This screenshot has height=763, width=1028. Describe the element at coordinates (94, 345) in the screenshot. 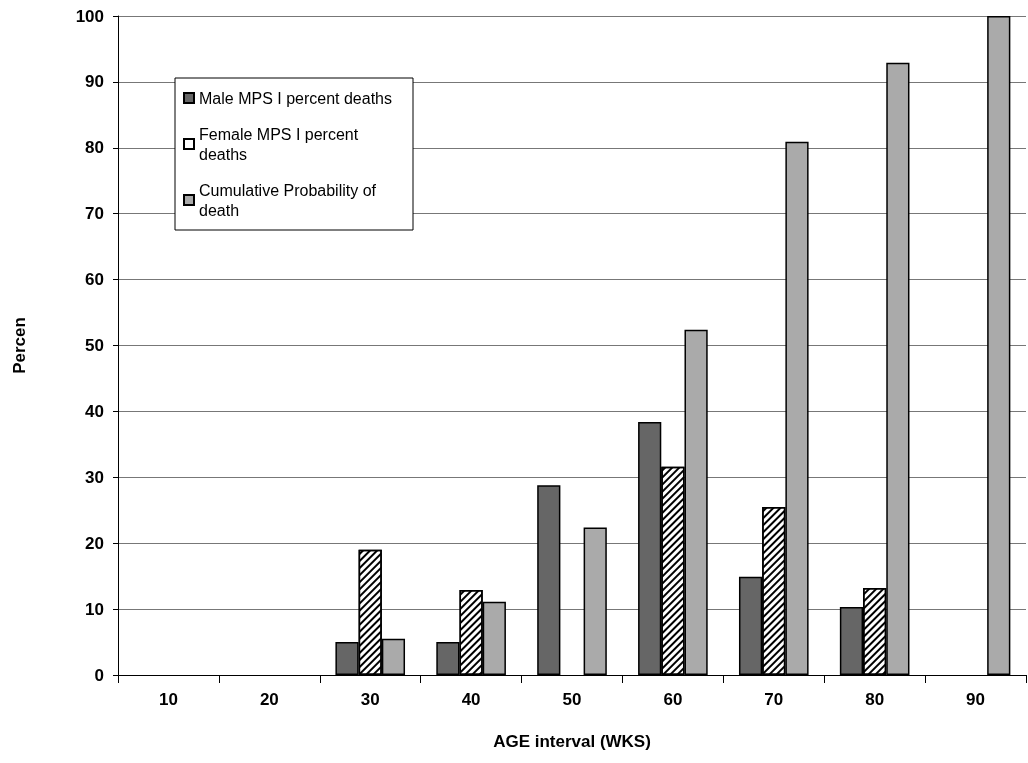

I see `y-tick-label: 50` at that location.